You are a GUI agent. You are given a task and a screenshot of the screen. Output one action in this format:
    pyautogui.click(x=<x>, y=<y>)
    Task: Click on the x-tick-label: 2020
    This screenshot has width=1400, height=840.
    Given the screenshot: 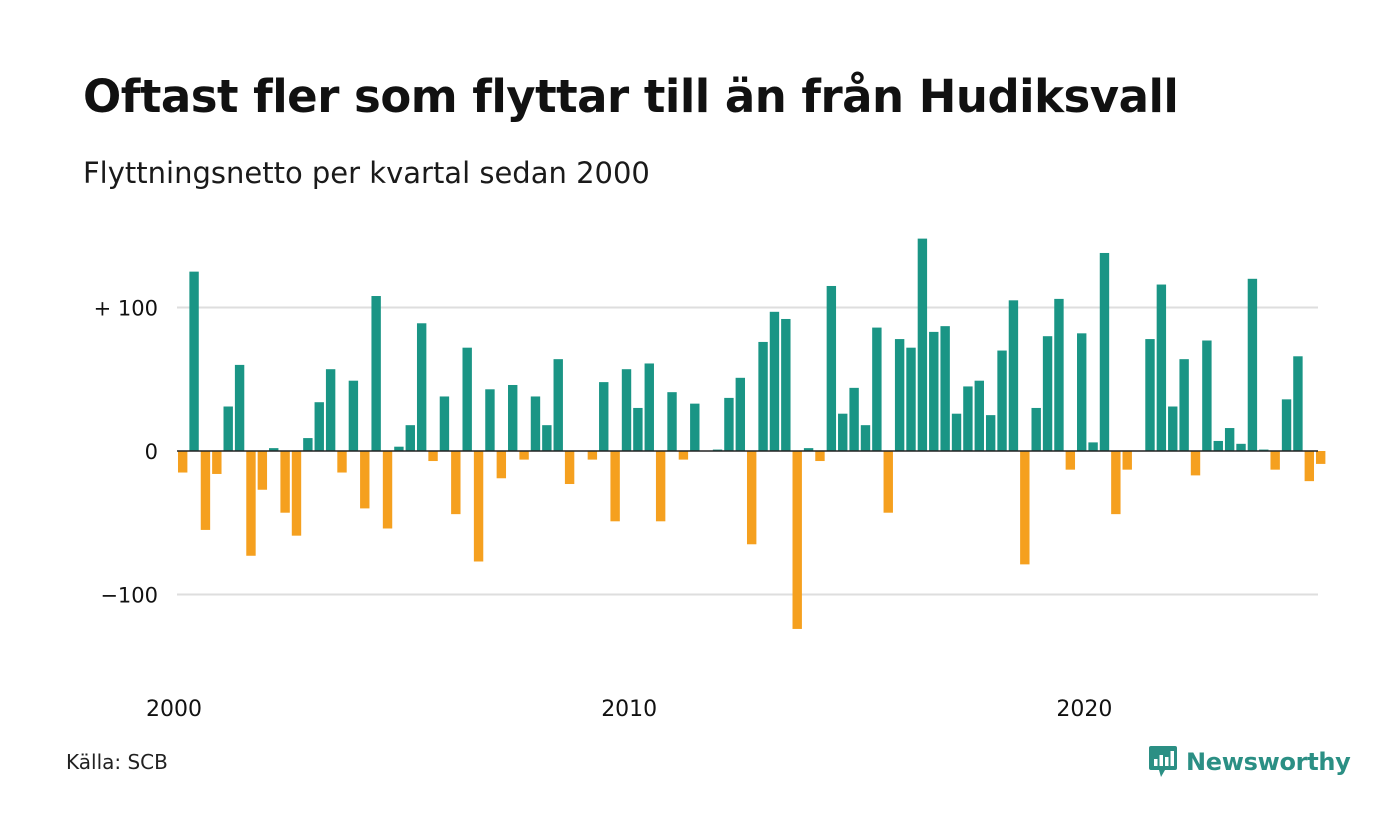 What is the action you would take?
    pyautogui.click(x=1084, y=709)
    